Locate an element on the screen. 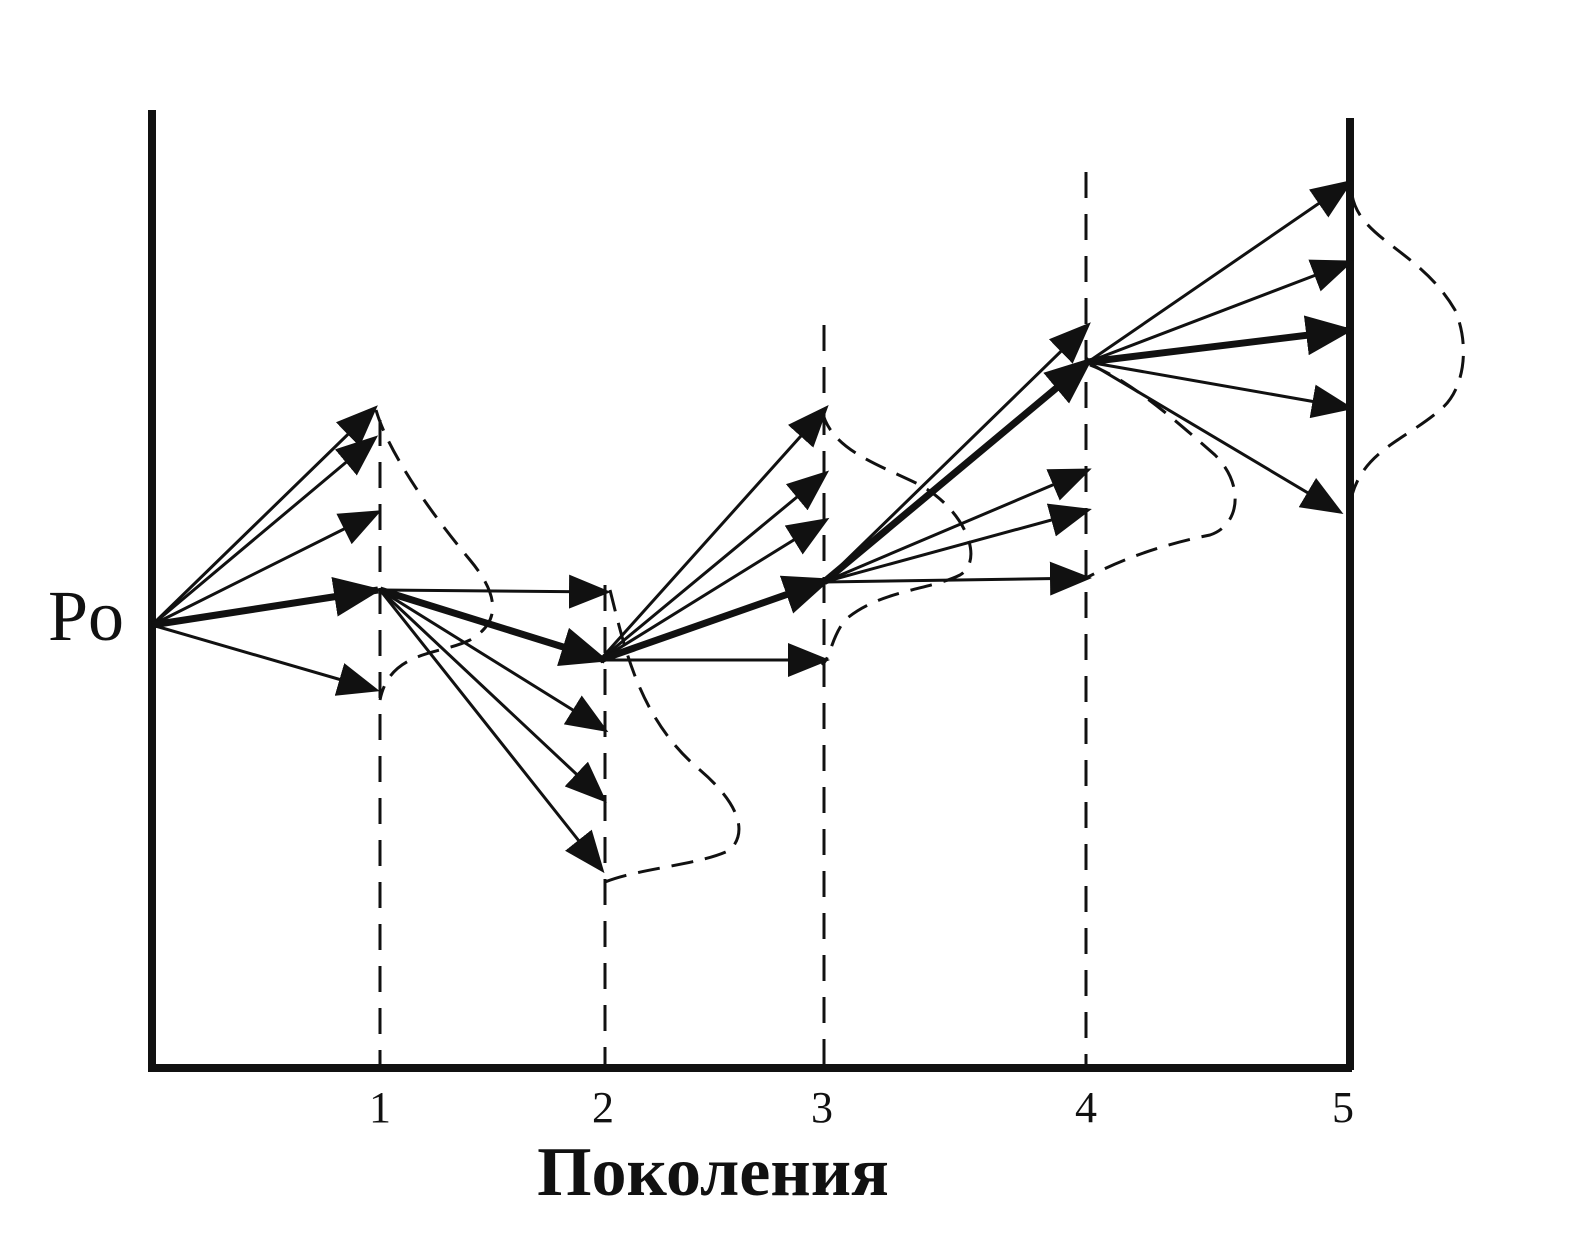 This screenshot has width=1596, height=1260. distribution-curve-gen1 is located at coordinates (434, 555).